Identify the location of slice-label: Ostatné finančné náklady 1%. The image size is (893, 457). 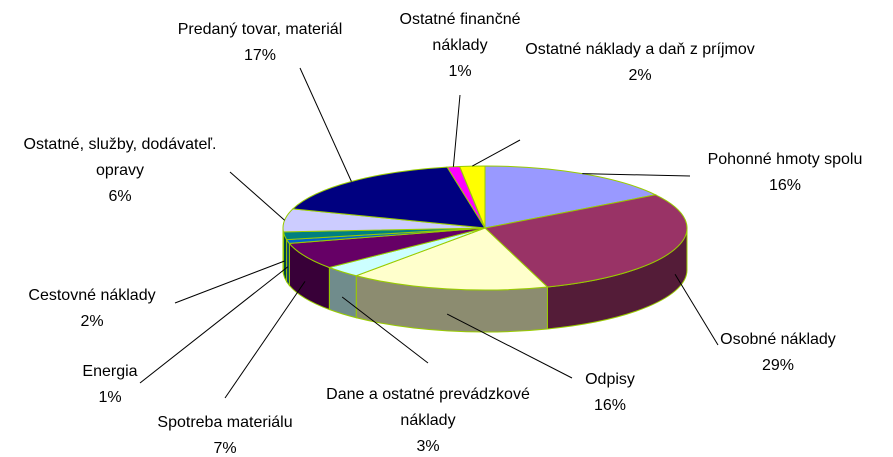
(460, 46).